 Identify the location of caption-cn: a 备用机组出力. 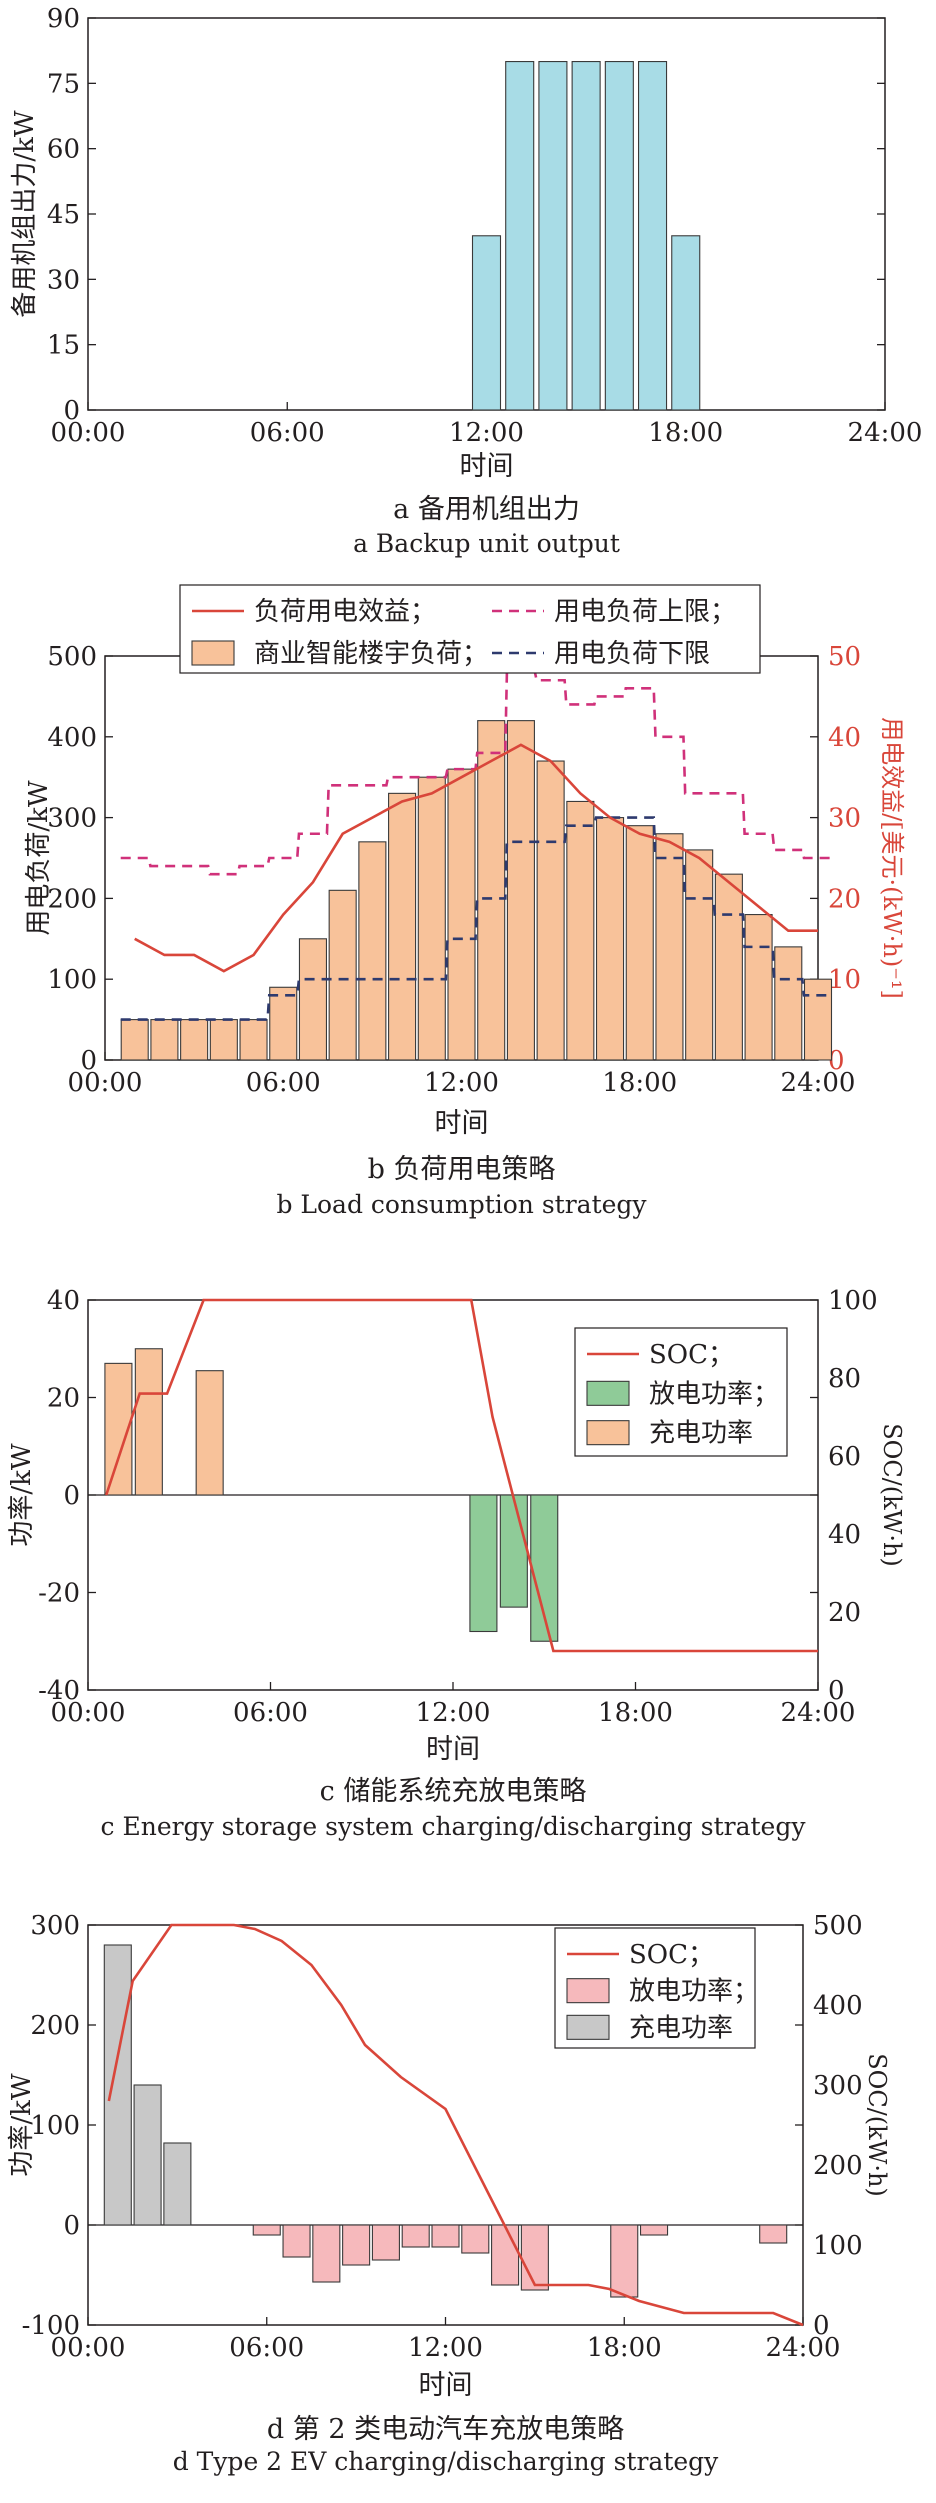
(486, 509).